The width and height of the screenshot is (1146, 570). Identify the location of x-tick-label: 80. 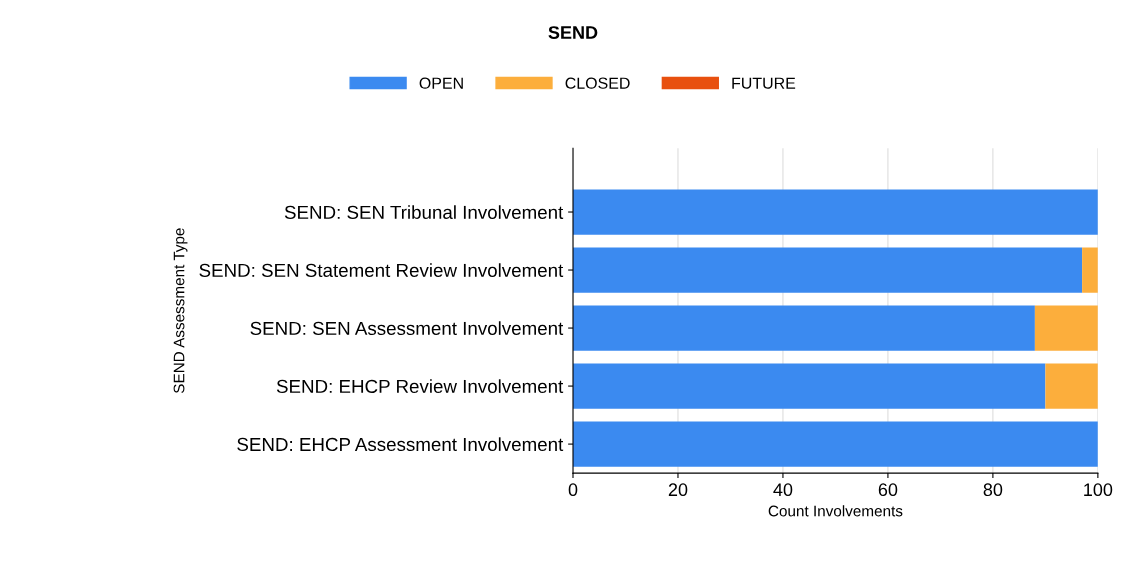
(993, 490).